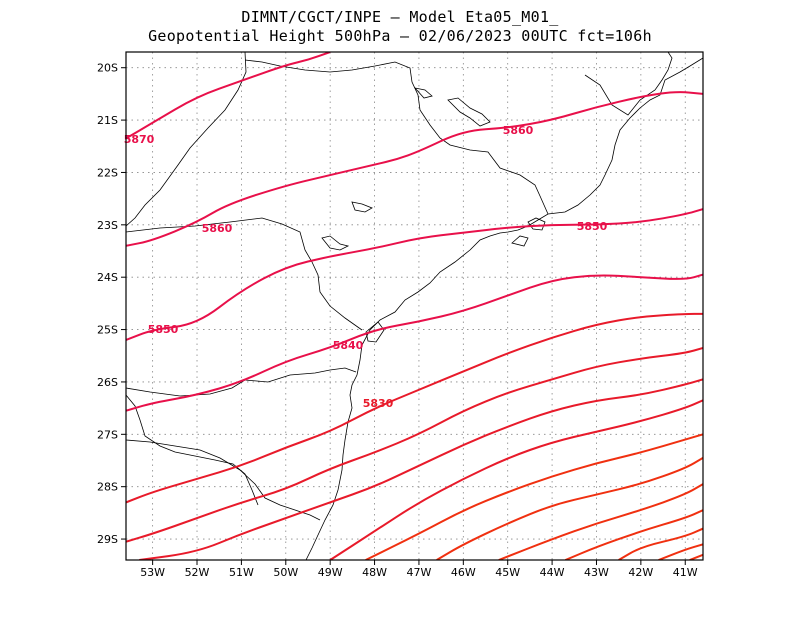  Describe the element at coordinates (192, 450) in the screenshot. I see `border-argentina` at that location.